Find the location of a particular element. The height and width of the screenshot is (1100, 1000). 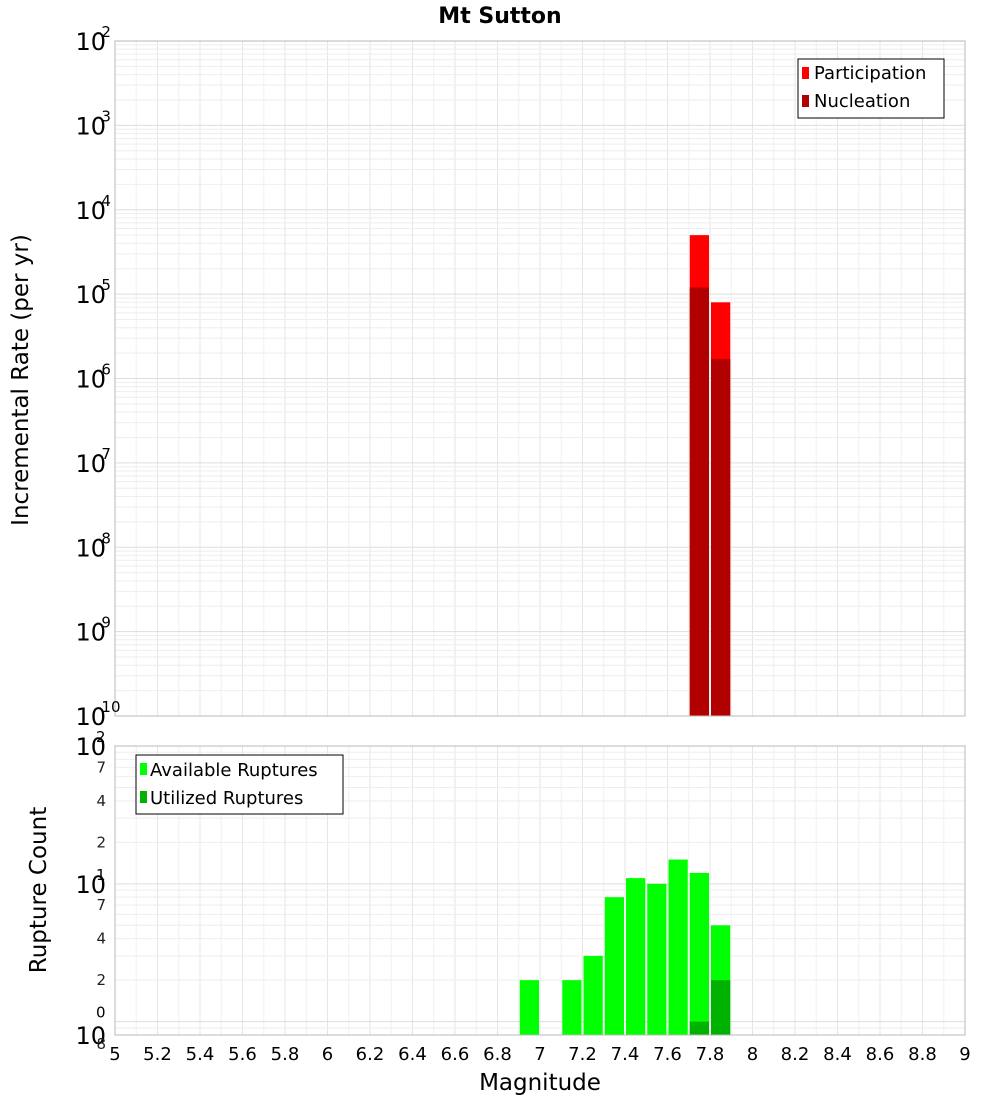

x-tick-label: 6.2 is located at coordinates (370, 1054).